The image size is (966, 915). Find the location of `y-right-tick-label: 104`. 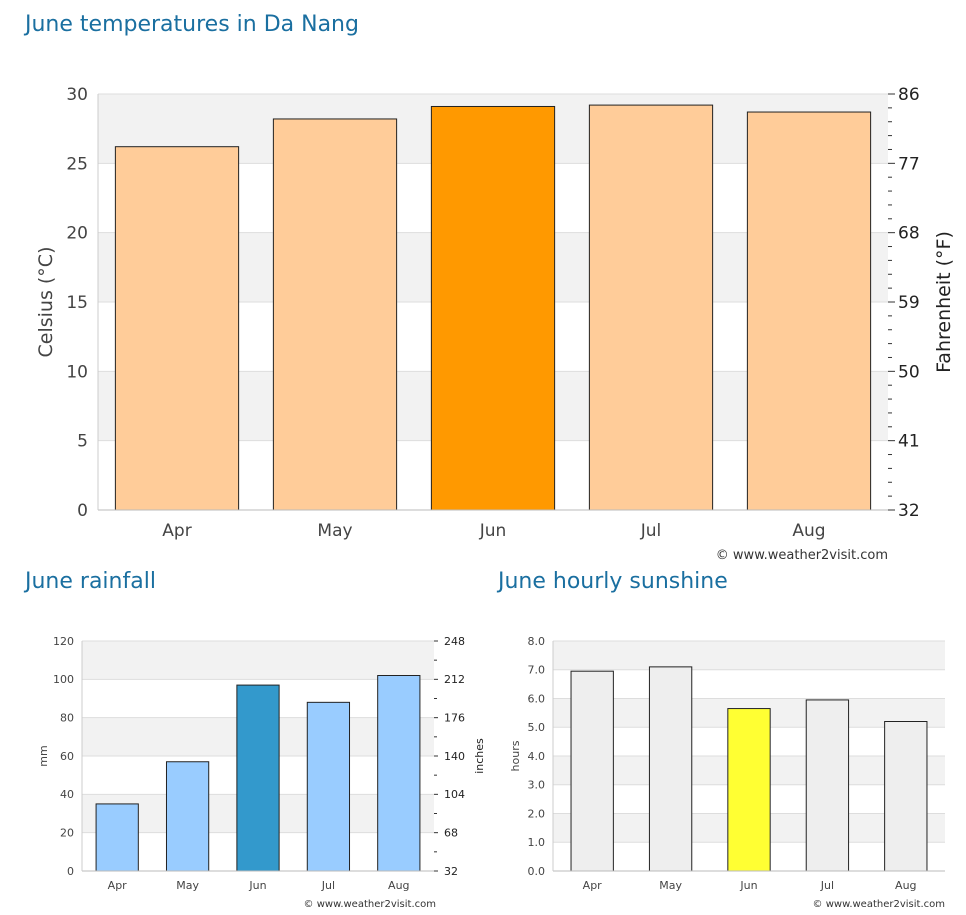

y-right-tick-label: 104 is located at coordinates (454, 794).